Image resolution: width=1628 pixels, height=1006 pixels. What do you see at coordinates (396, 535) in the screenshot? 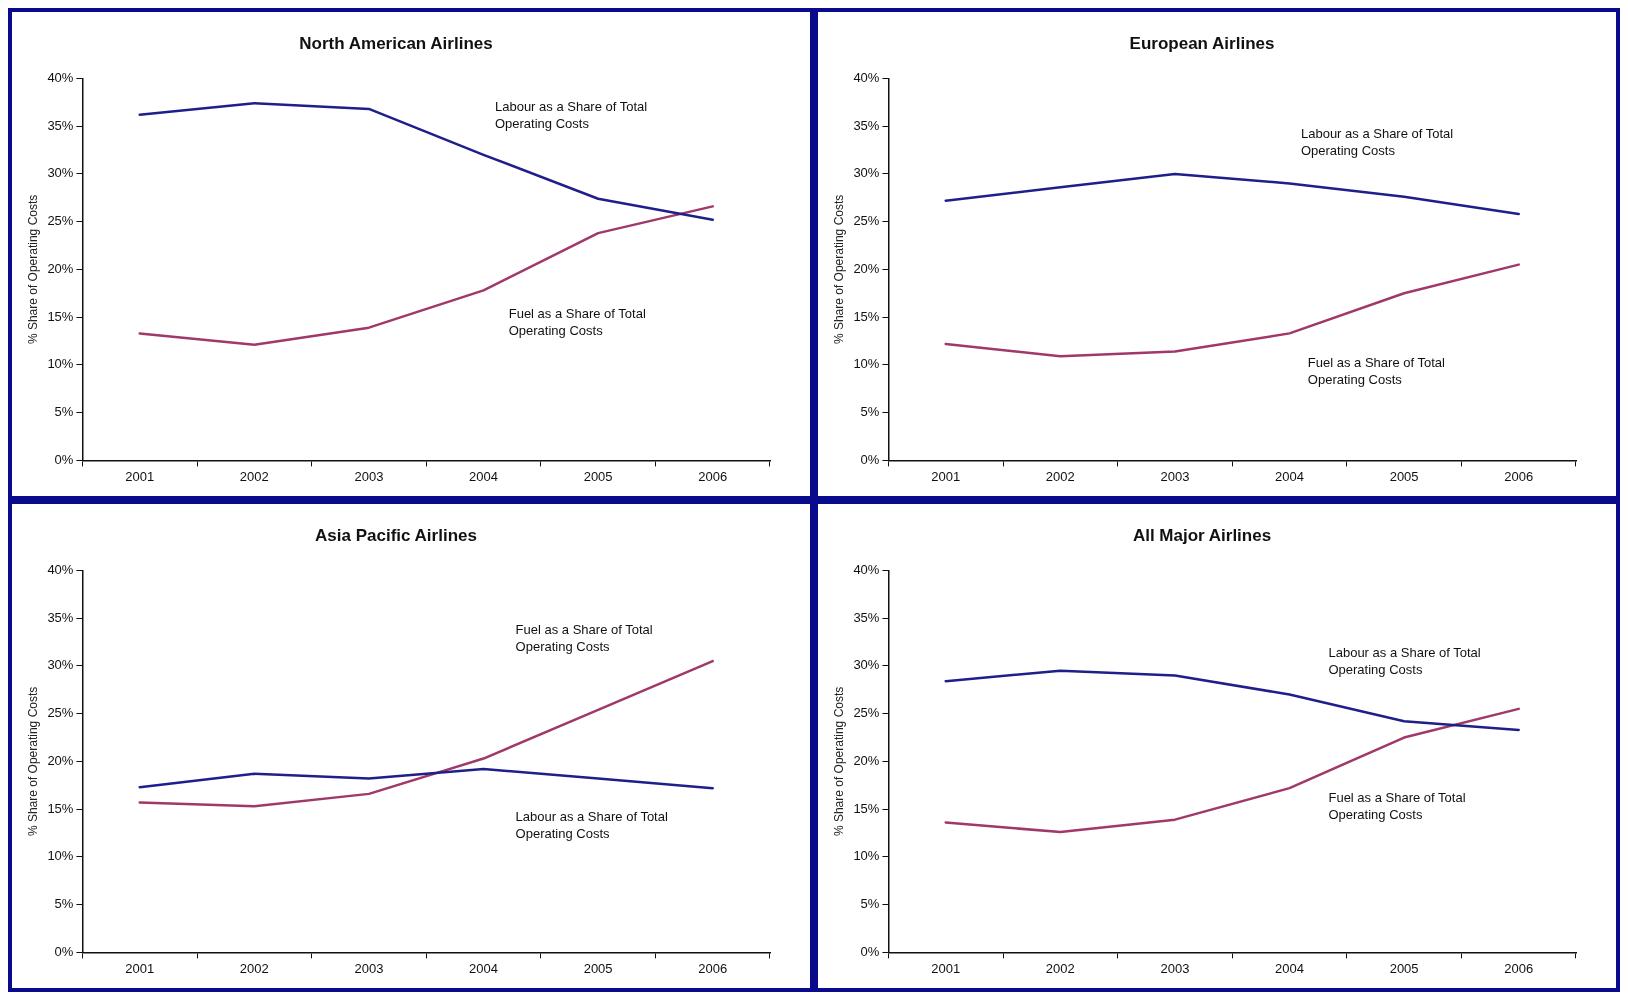
I see `chart-title: Asia Pacific Airlines` at bounding box center [396, 535].